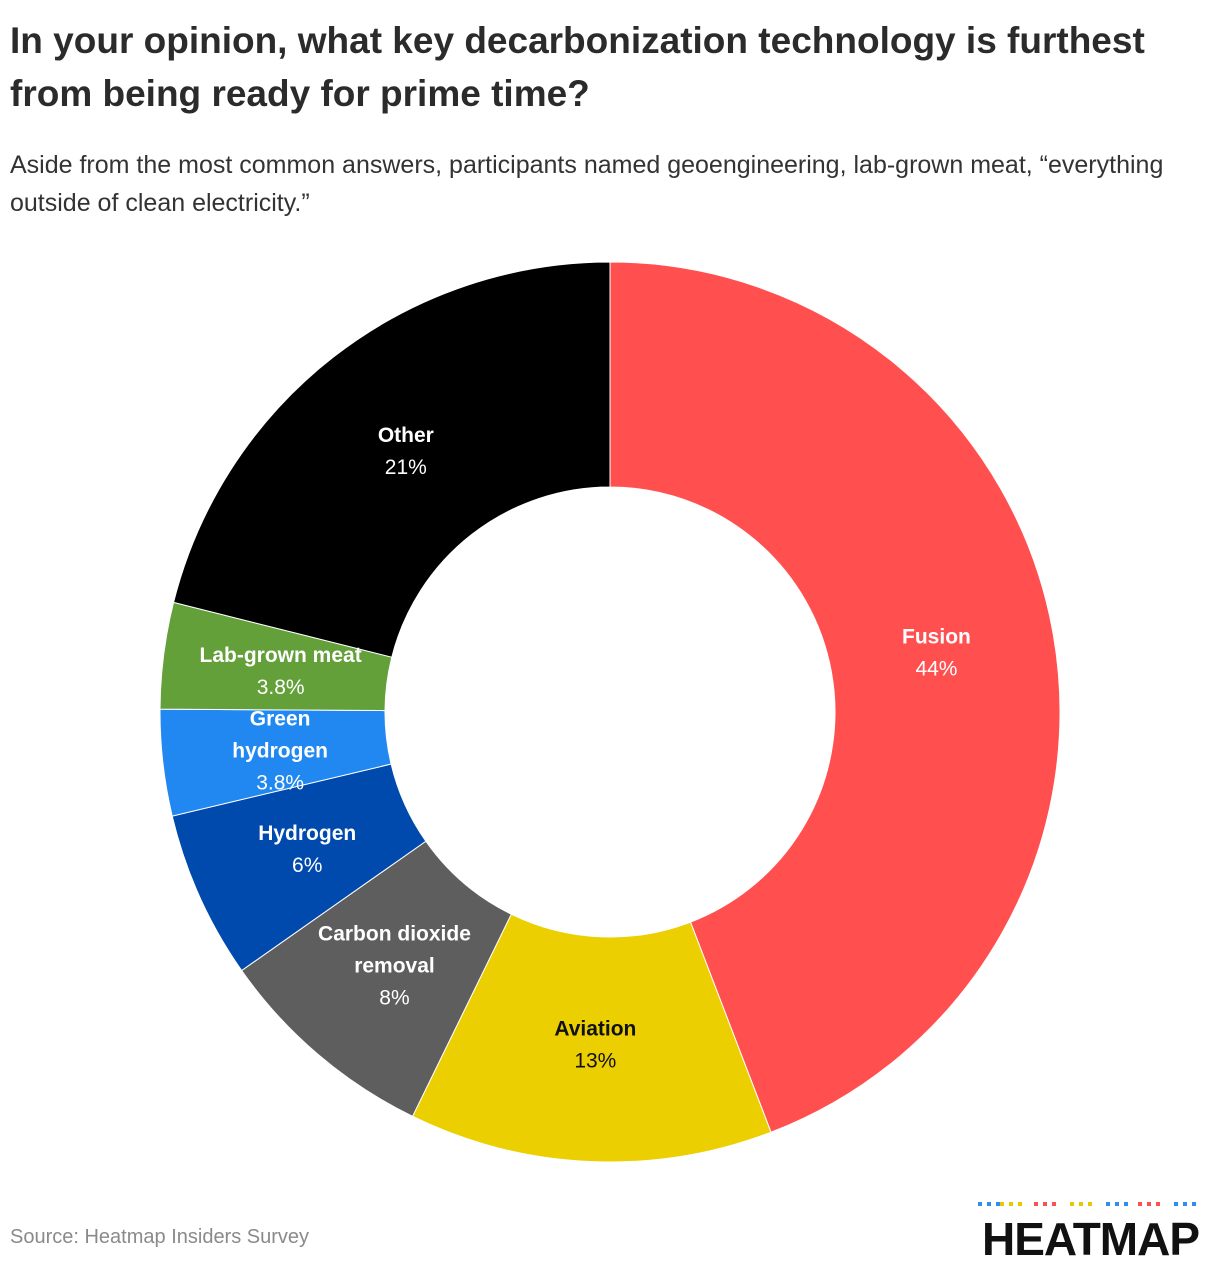 This screenshot has width=1220, height=1284. Describe the element at coordinates (406, 435) in the screenshot. I see `slice-label-name: Other` at that location.